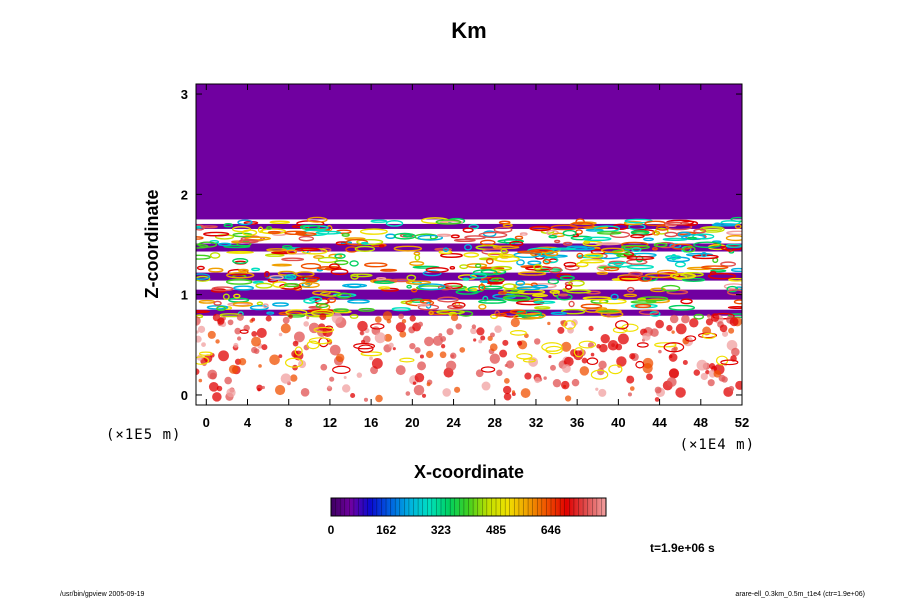 The width and height of the screenshot is (900, 600). I want to click on colorbar-tick-label: 162, so click(386, 530).